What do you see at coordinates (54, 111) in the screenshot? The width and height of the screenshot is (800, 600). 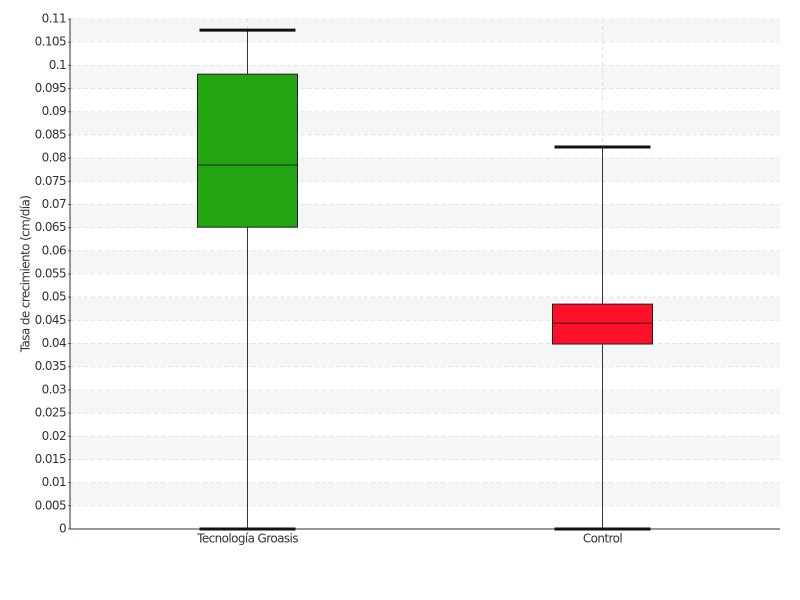 I see `y-tick-label: 0.09` at bounding box center [54, 111].